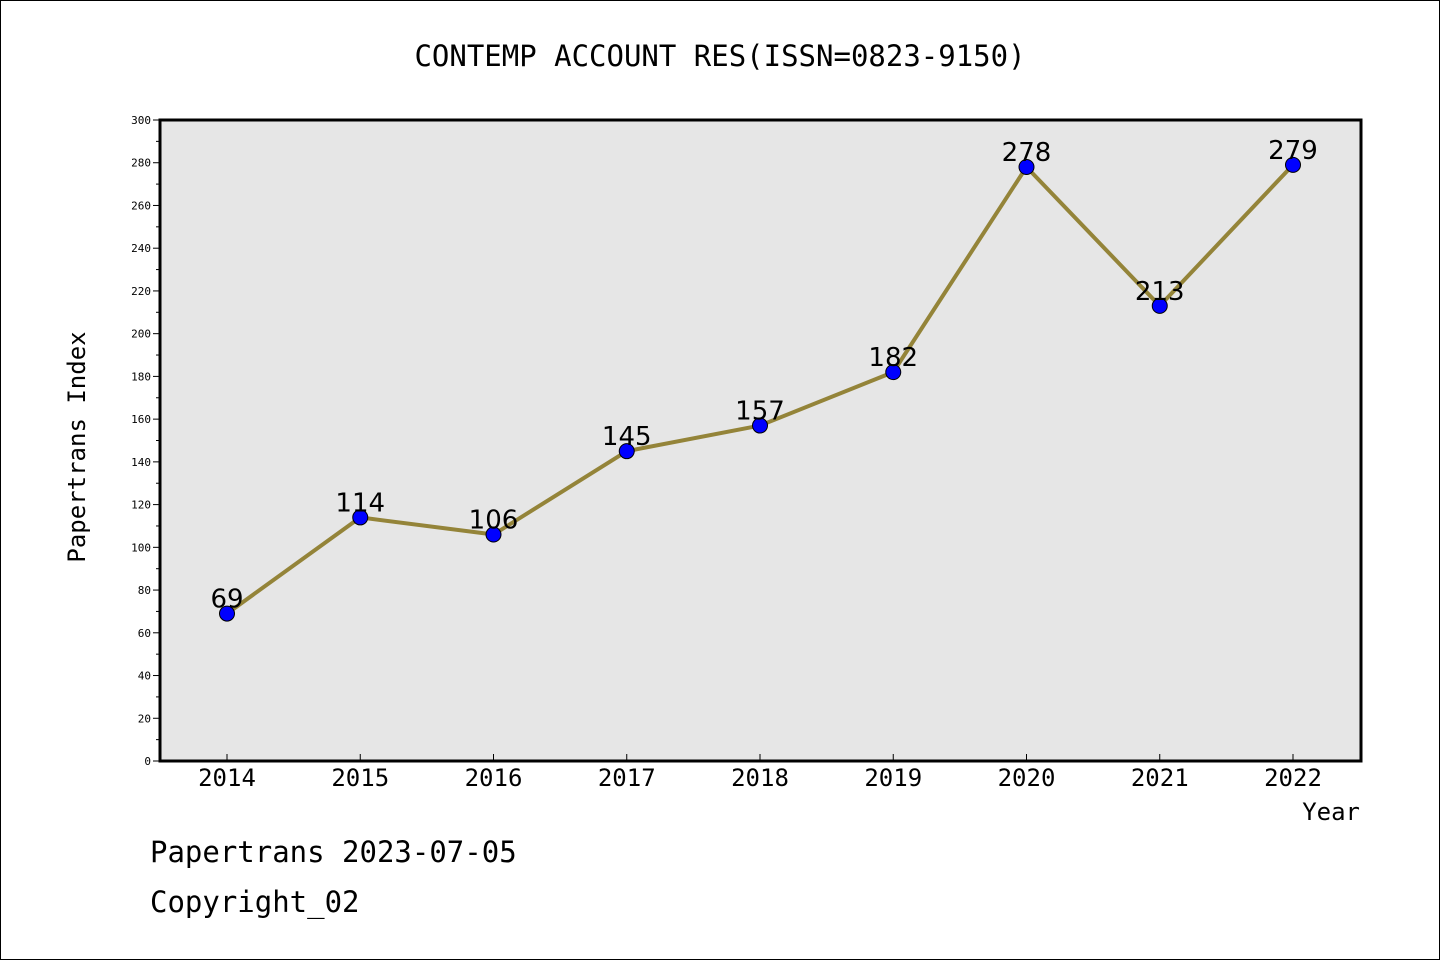  What do you see at coordinates (1160, 778) in the screenshot?
I see `x-tick-label: 2021` at bounding box center [1160, 778].